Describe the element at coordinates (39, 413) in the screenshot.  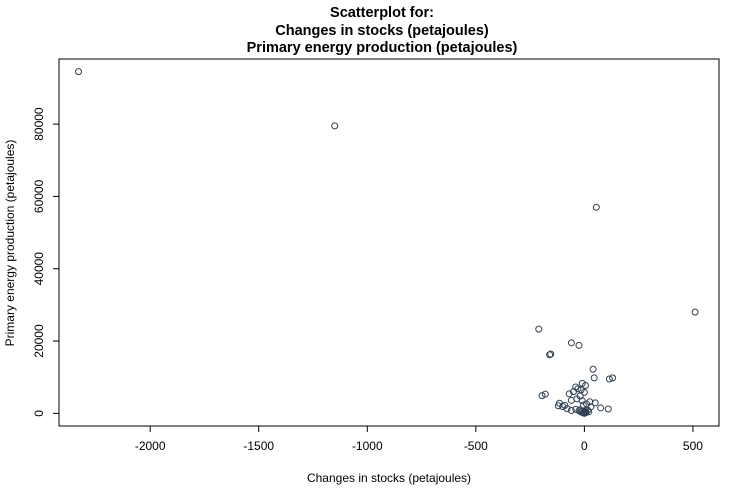
I see `y-tick-label: 0` at that location.